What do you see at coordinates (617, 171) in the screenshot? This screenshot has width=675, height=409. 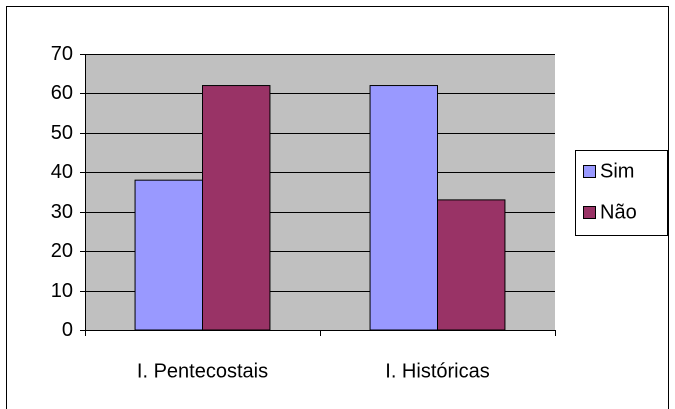 I see `legend-label: Sim` at bounding box center [617, 171].